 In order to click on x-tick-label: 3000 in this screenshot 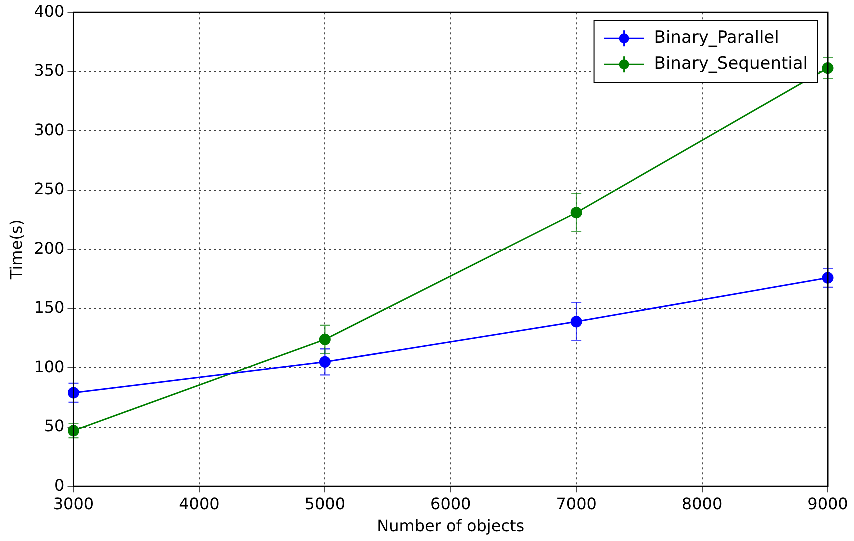, I will do `click(73, 504)`.